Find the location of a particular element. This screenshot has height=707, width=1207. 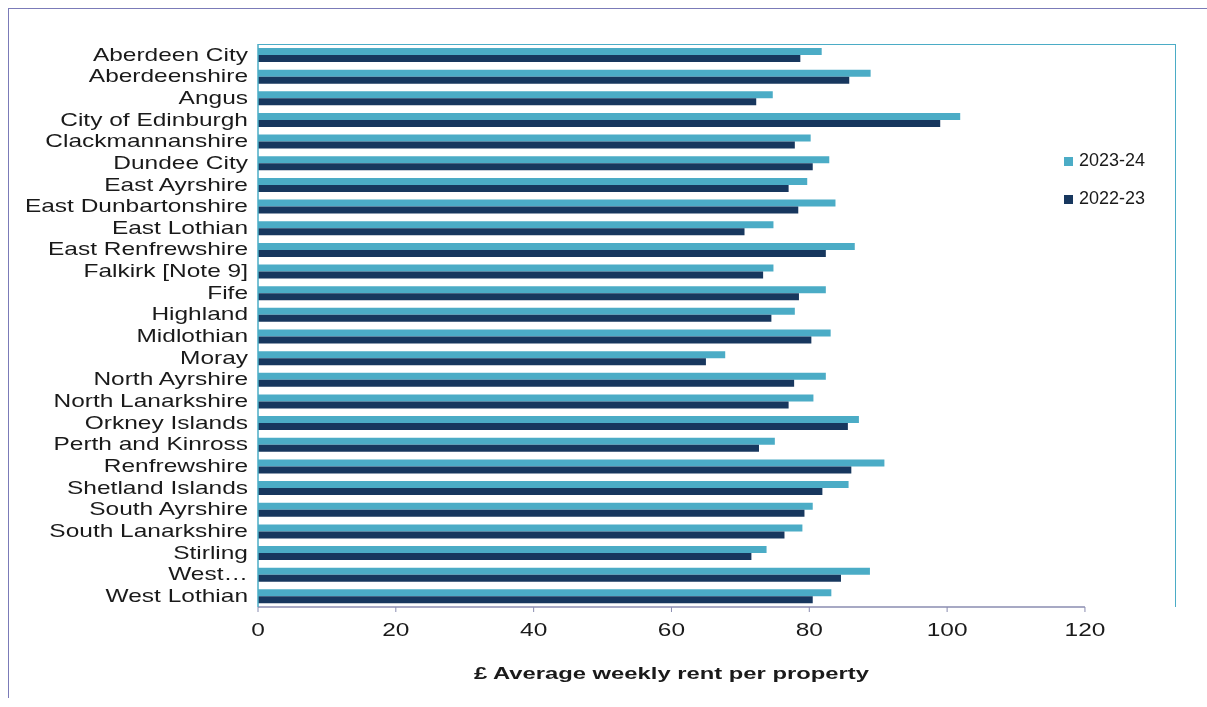

x-tick-label: 120 is located at coordinates (1085, 630).